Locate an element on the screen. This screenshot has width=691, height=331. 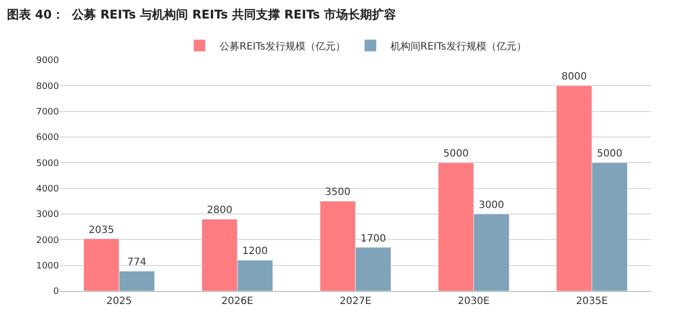
x-tick-label: 2030E is located at coordinates (474, 301).